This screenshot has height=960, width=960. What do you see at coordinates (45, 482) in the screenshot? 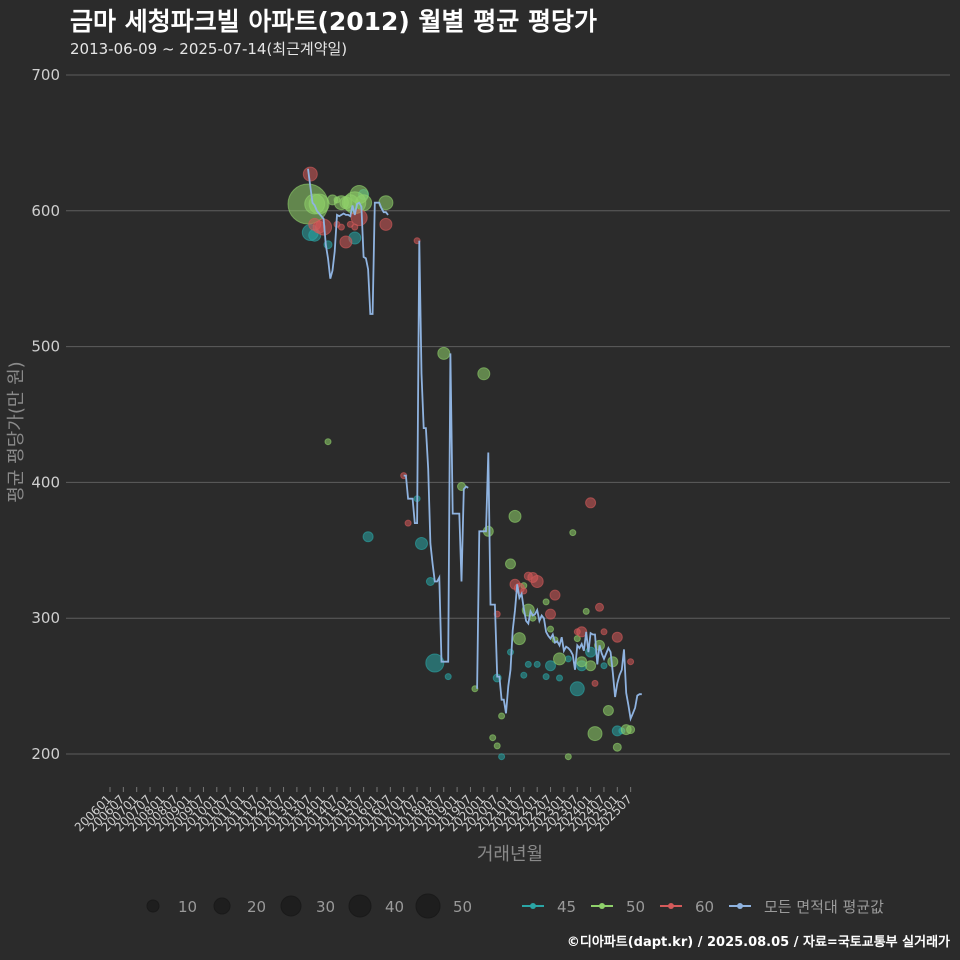
I see `y-tick-label-400: 400` at bounding box center [45, 482].